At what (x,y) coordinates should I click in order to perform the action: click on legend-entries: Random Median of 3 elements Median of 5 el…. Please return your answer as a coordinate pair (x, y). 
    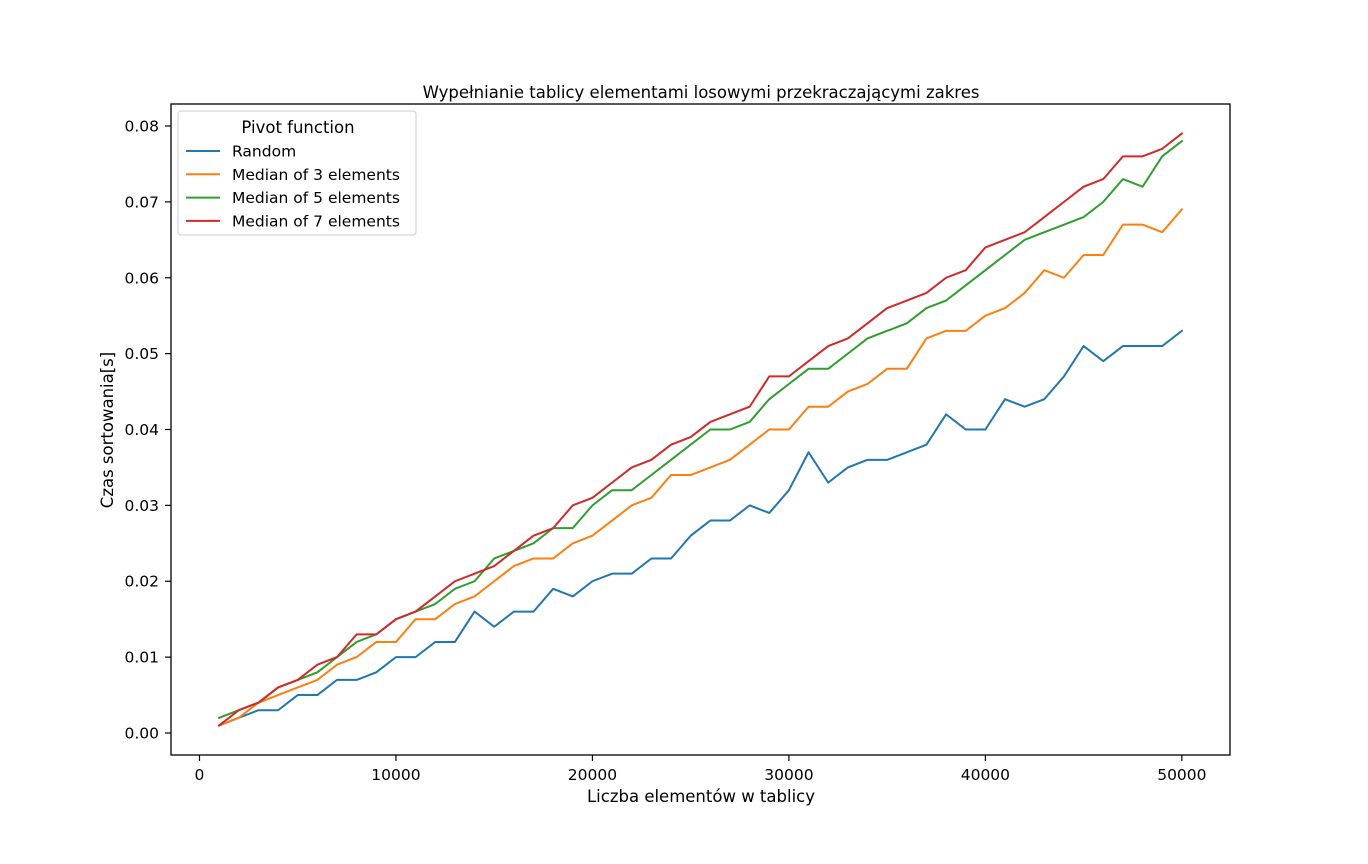
    Looking at the image, I should click on (293, 186).